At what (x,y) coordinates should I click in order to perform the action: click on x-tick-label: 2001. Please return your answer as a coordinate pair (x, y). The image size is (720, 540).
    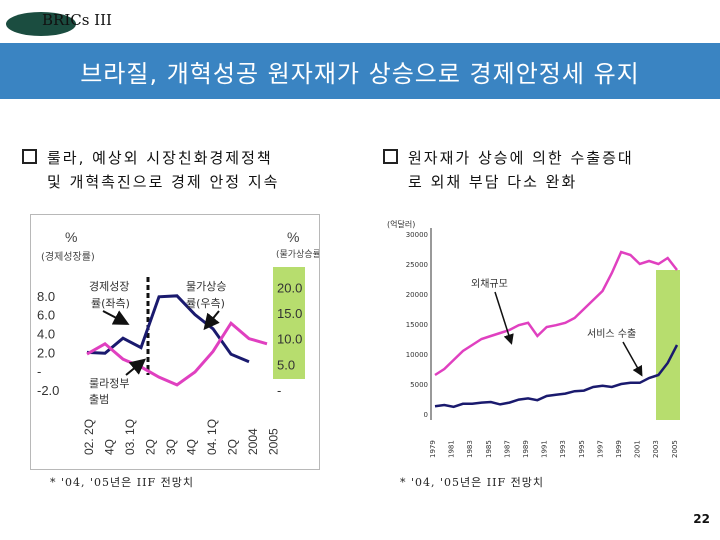
    Looking at the image, I should click on (638, 449).